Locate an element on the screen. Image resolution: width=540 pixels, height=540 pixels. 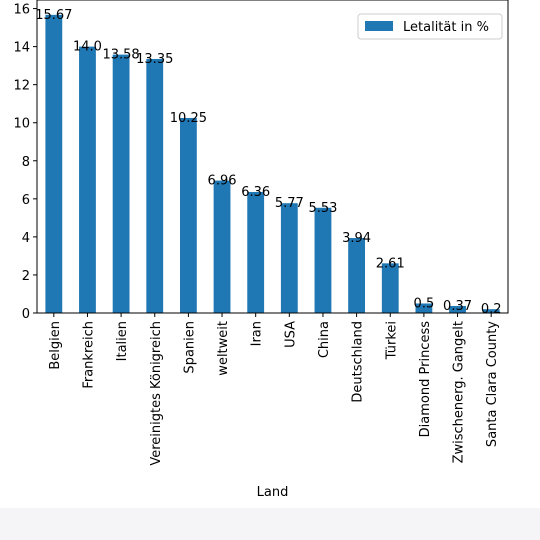
bar-value-label: 14.0 is located at coordinates (87, 47).